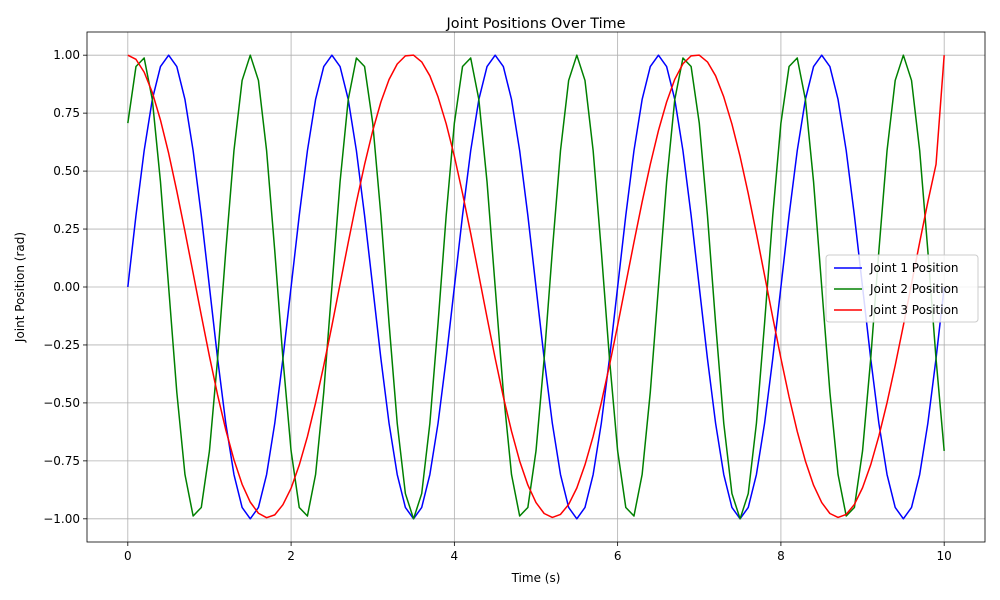 The height and width of the screenshot is (600, 1000). Describe the element at coordinates (66, 229) in the screenshot. I see `y-tick-label: 0.25` at that location.